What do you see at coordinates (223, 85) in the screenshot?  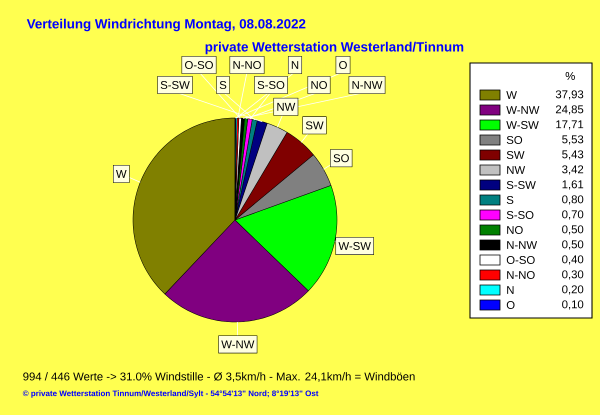 I see `slice-label: S` at bounding box center [223, 85].